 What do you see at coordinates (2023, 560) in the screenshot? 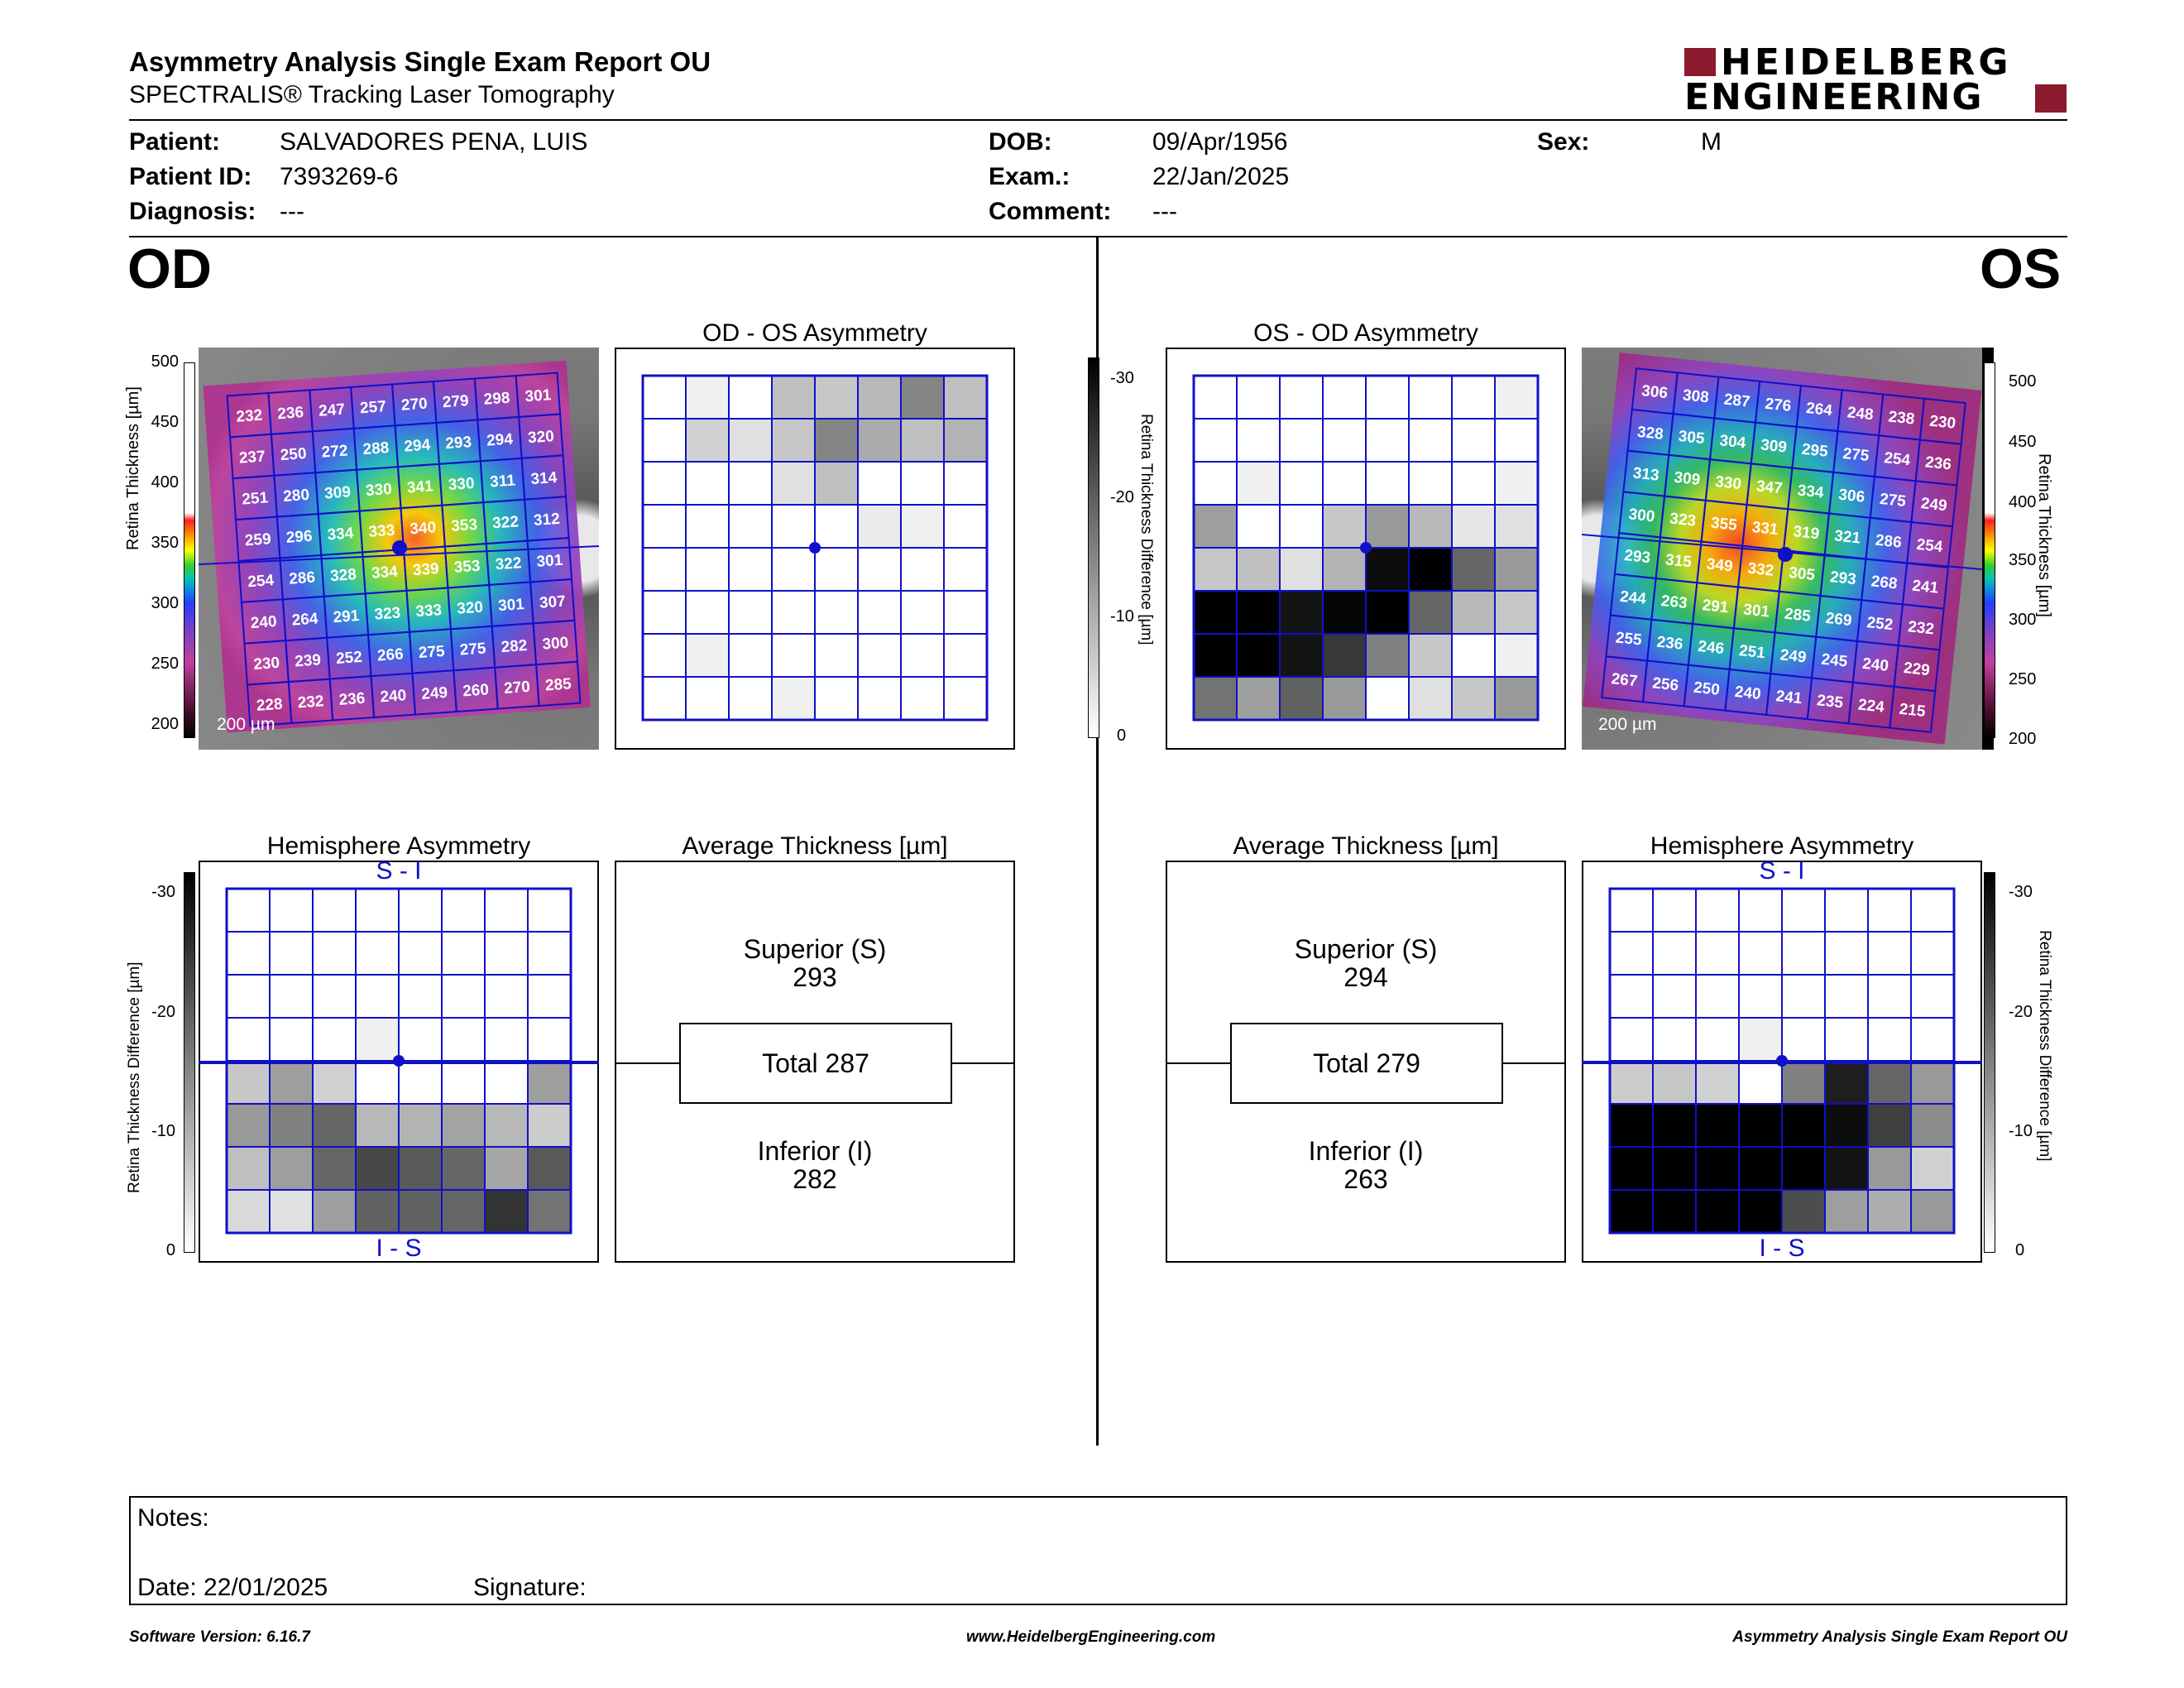
I see `os-tick-350: 350` at bounding box center [2023, 560].